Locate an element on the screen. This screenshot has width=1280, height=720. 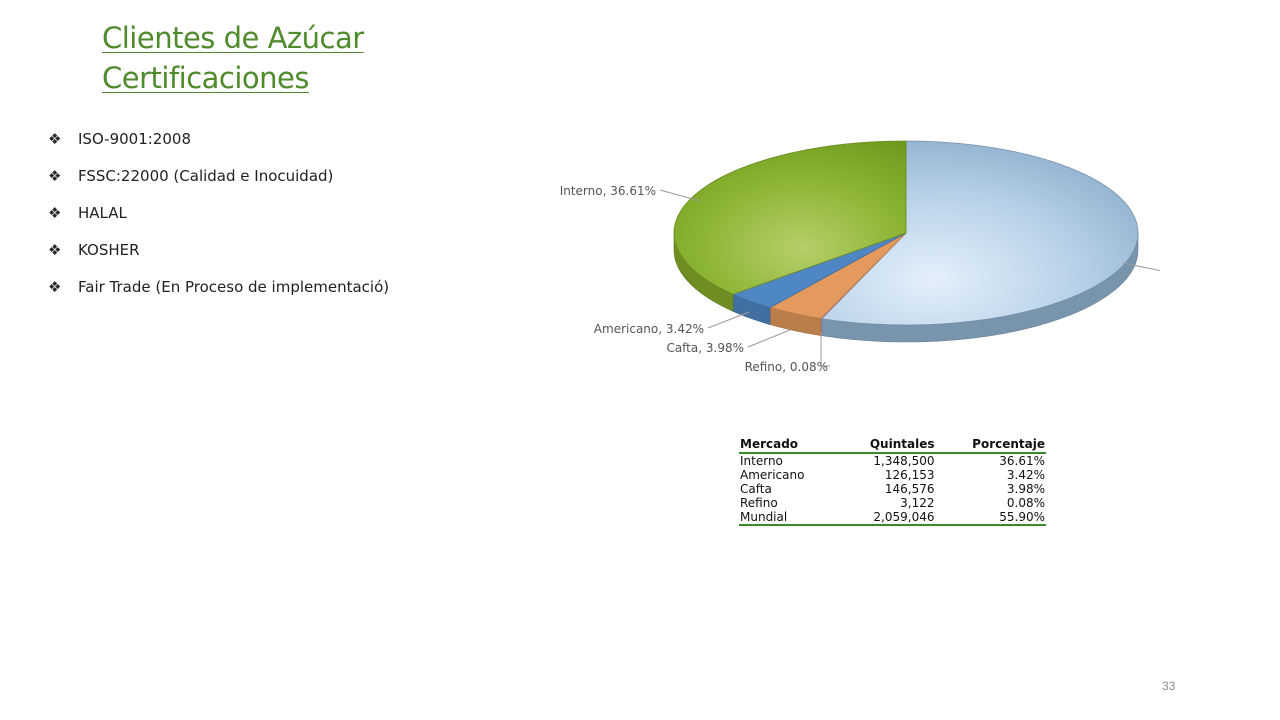
column-header-quintales: Quintales is located at coordinates (886, 445).